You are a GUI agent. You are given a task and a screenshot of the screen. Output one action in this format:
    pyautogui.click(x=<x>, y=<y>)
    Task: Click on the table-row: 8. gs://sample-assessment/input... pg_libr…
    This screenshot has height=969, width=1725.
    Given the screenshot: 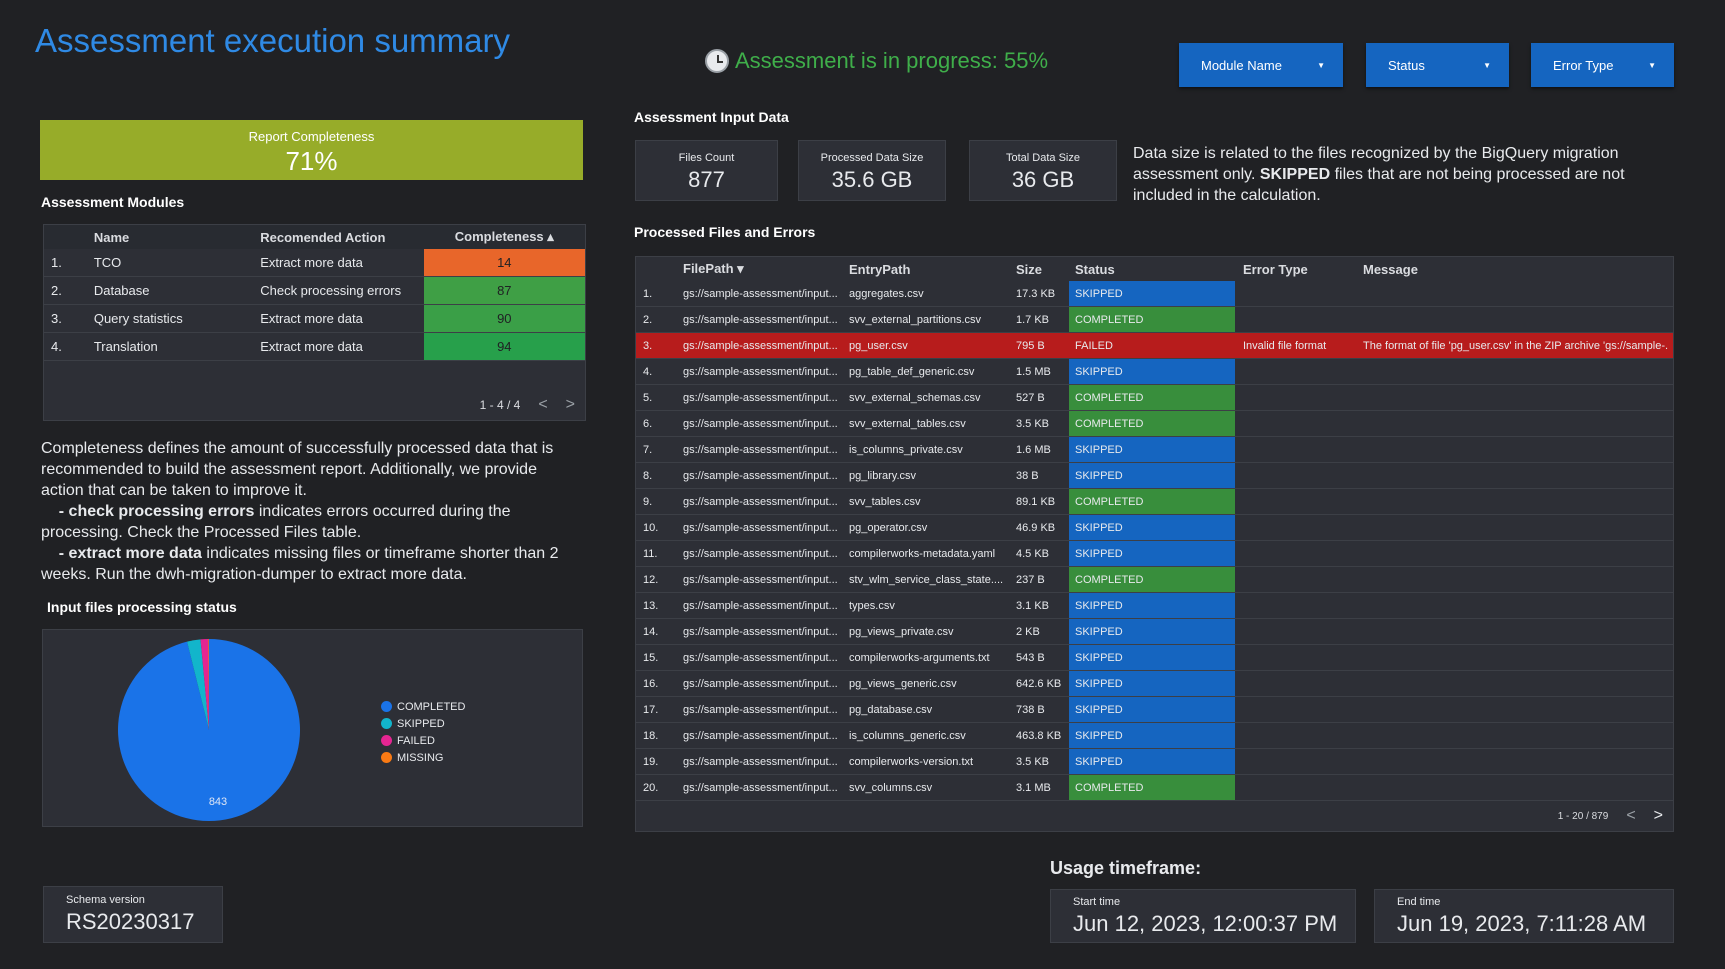 What is the action you would take?
    pyautogui.click(x=1154, y=476)
    